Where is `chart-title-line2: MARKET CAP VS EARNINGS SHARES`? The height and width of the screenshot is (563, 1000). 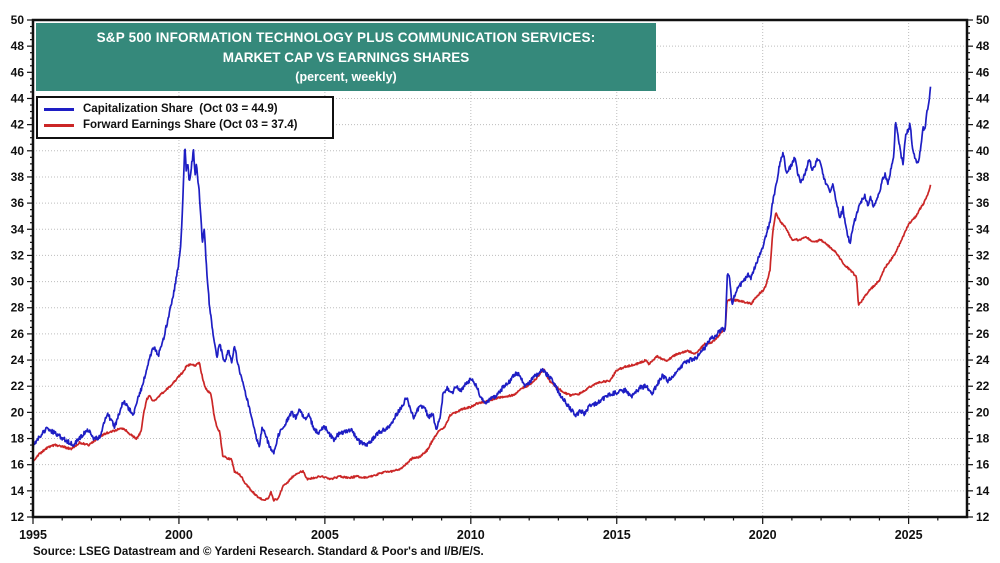
chart-title-line2: MARKET CAP VS EARNINGS SHARES is located at coordinates (346, 57).